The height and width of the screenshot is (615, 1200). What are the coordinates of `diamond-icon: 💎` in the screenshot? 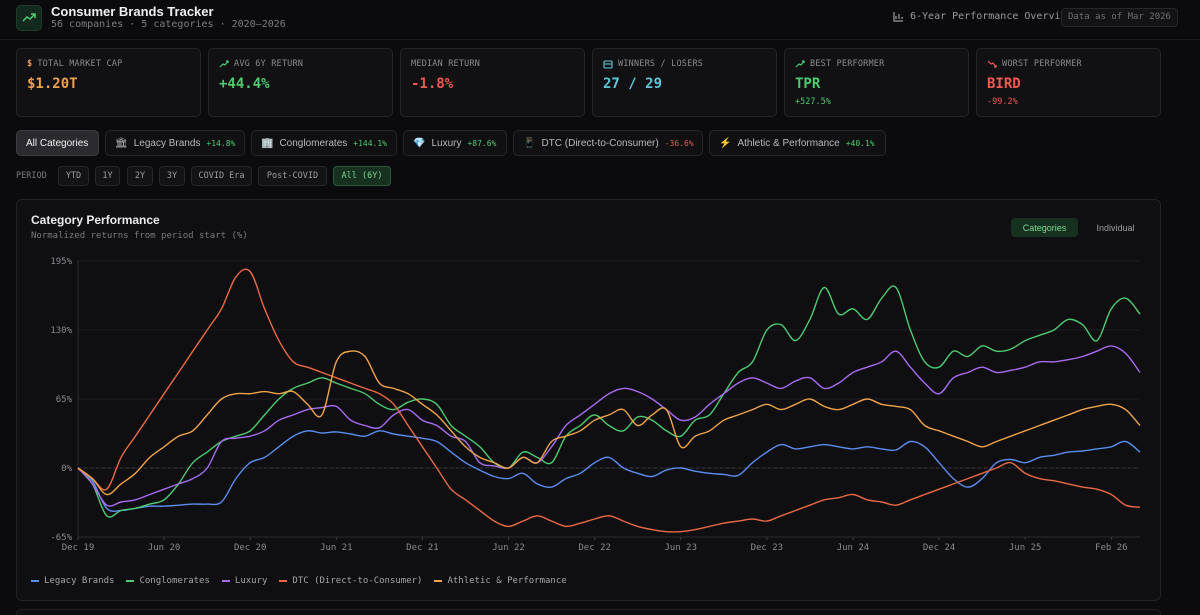 It's located at (419, 143).